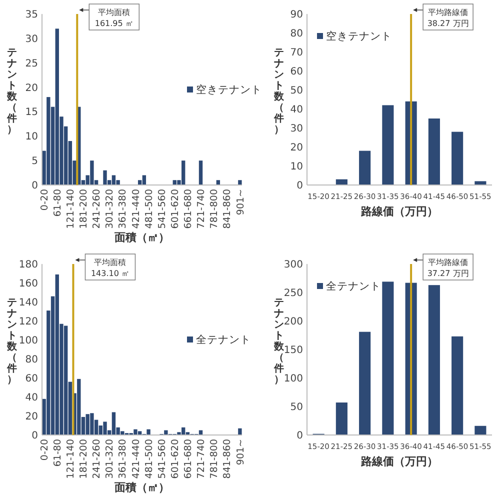 This screenshot has height=497, width=498. Describe the element at coordinates (31, 112) in the screenshot. I see `y-tick-label: 15` at that location.